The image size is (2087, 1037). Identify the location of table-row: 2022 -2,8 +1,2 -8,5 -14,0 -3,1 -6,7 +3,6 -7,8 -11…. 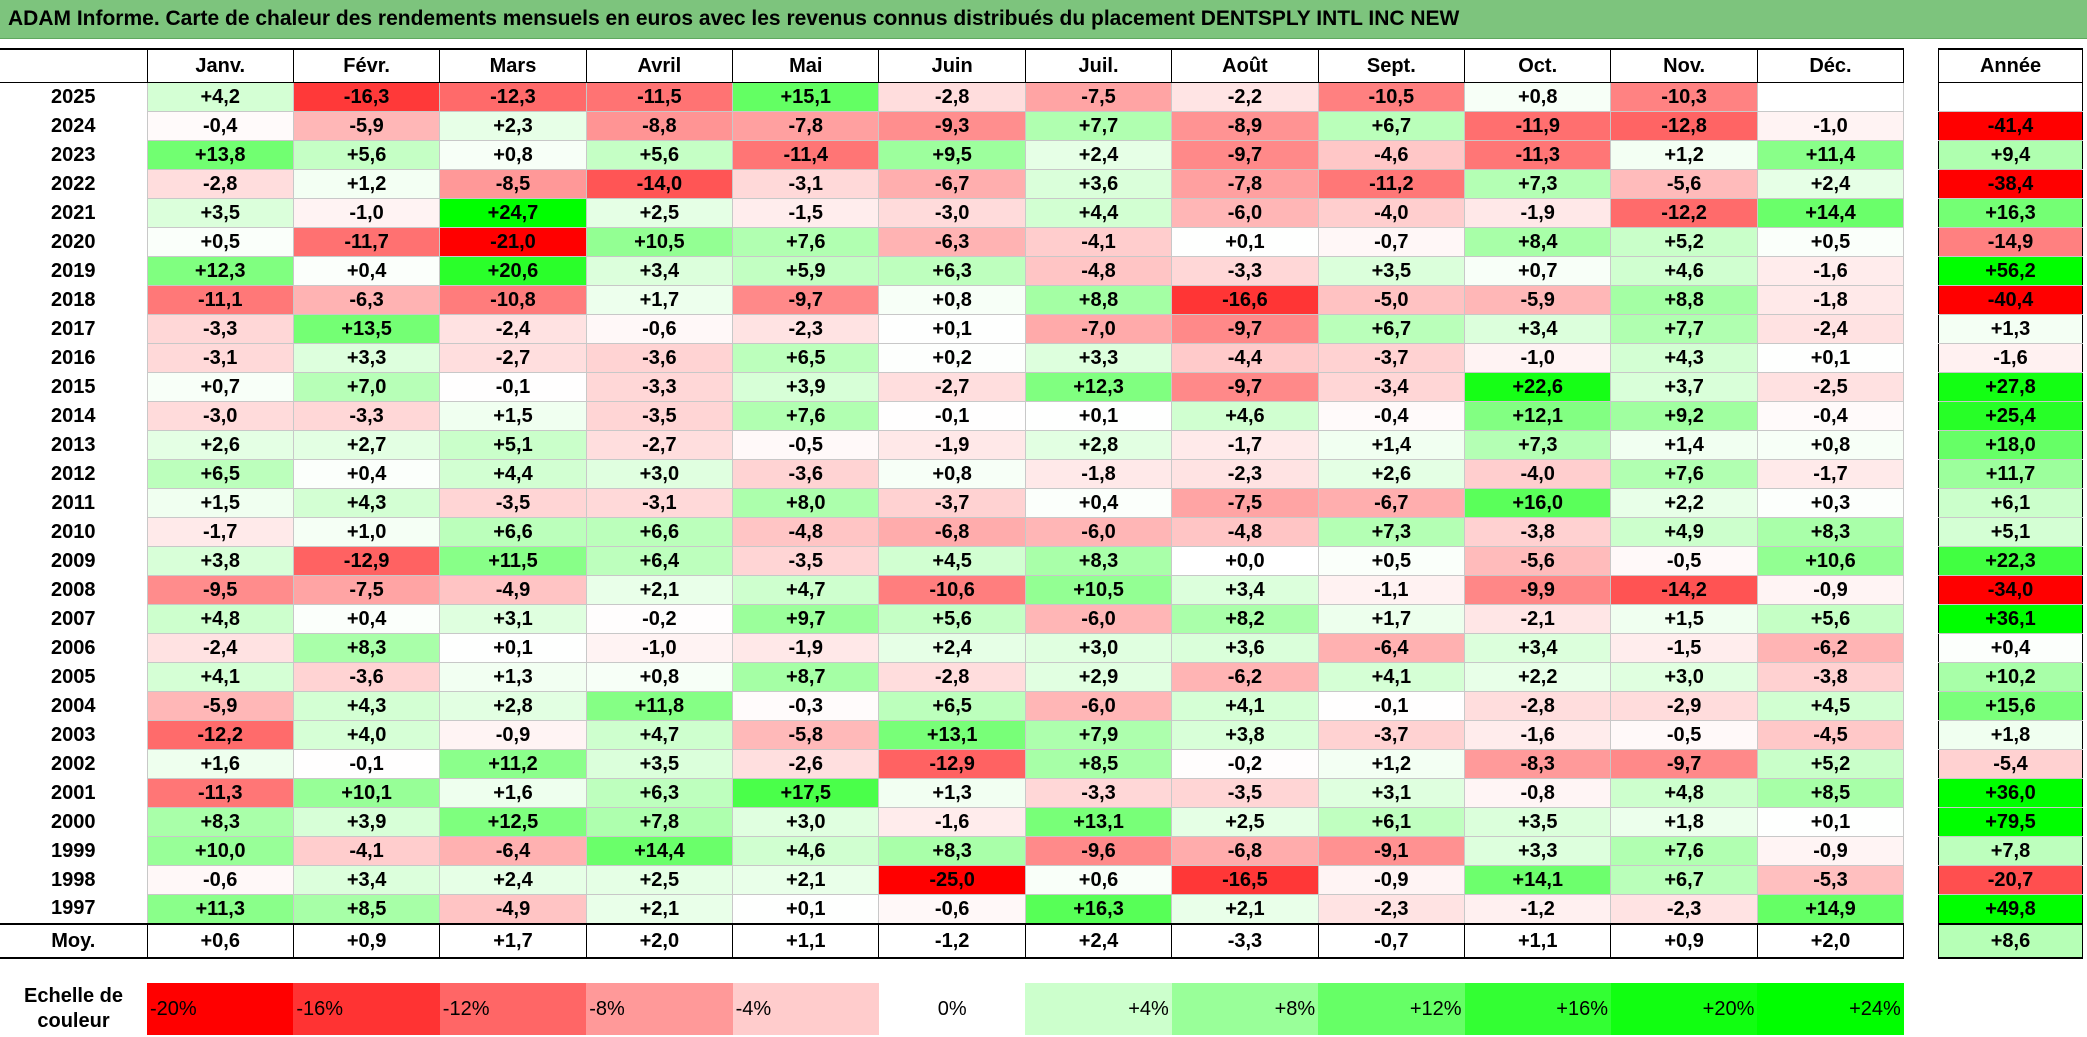
(952, 184).